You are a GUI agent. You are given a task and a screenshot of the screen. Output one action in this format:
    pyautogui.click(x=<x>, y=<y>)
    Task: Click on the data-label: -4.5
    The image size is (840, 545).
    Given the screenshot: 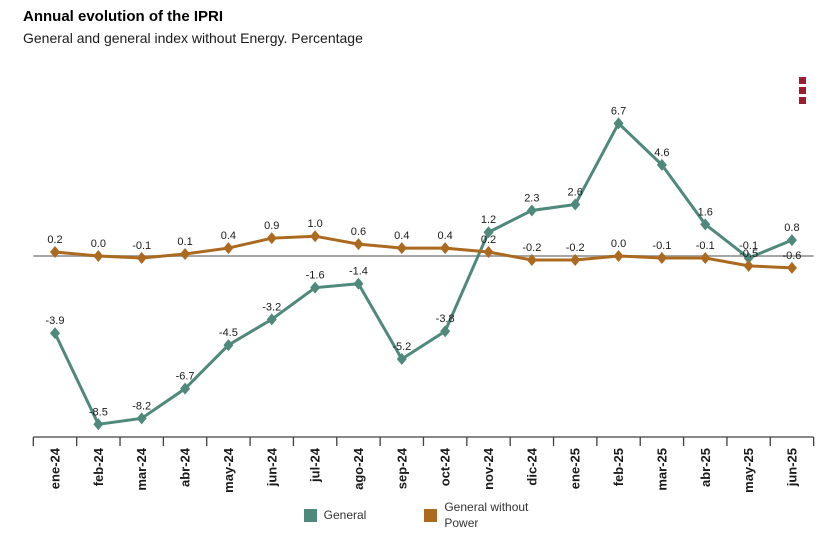 What is the action you would take?
    pyautogui.click(x=228, y=333)
    